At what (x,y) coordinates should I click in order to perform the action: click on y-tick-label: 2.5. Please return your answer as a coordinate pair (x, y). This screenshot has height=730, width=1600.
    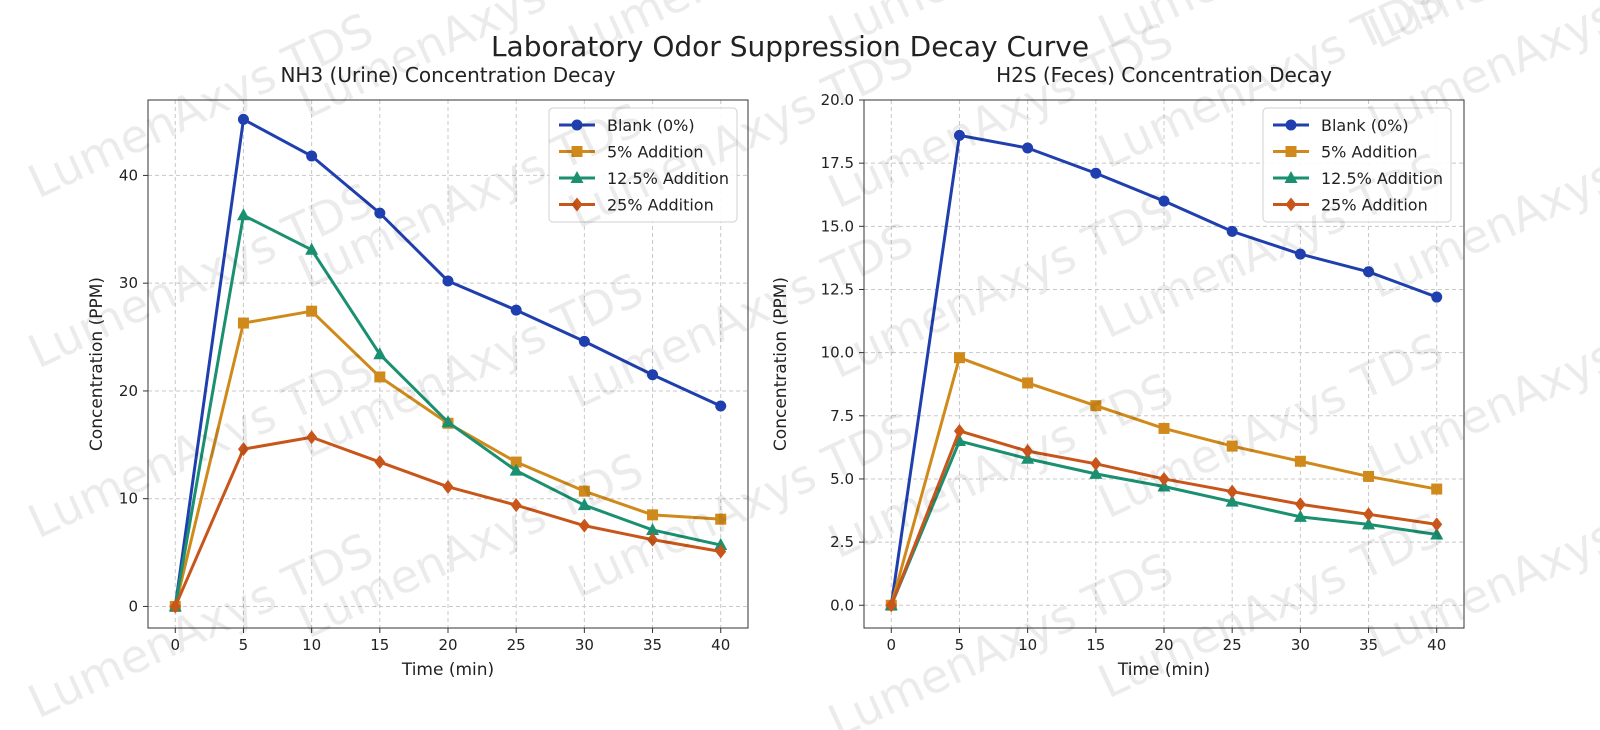
    Looking at the image, I should click on (842, 542).